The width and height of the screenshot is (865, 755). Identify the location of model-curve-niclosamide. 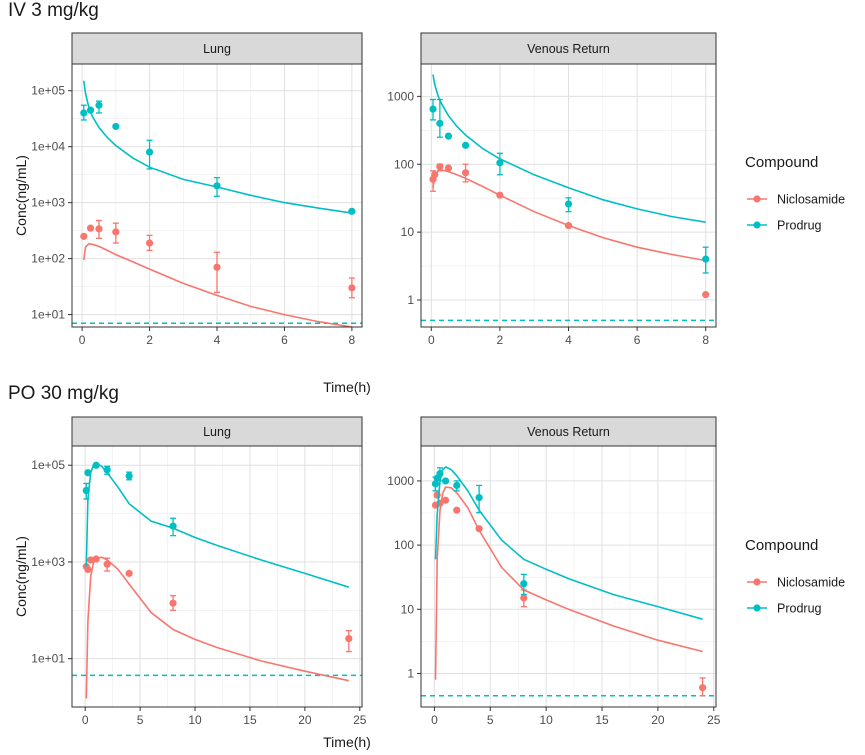
(217, 627).